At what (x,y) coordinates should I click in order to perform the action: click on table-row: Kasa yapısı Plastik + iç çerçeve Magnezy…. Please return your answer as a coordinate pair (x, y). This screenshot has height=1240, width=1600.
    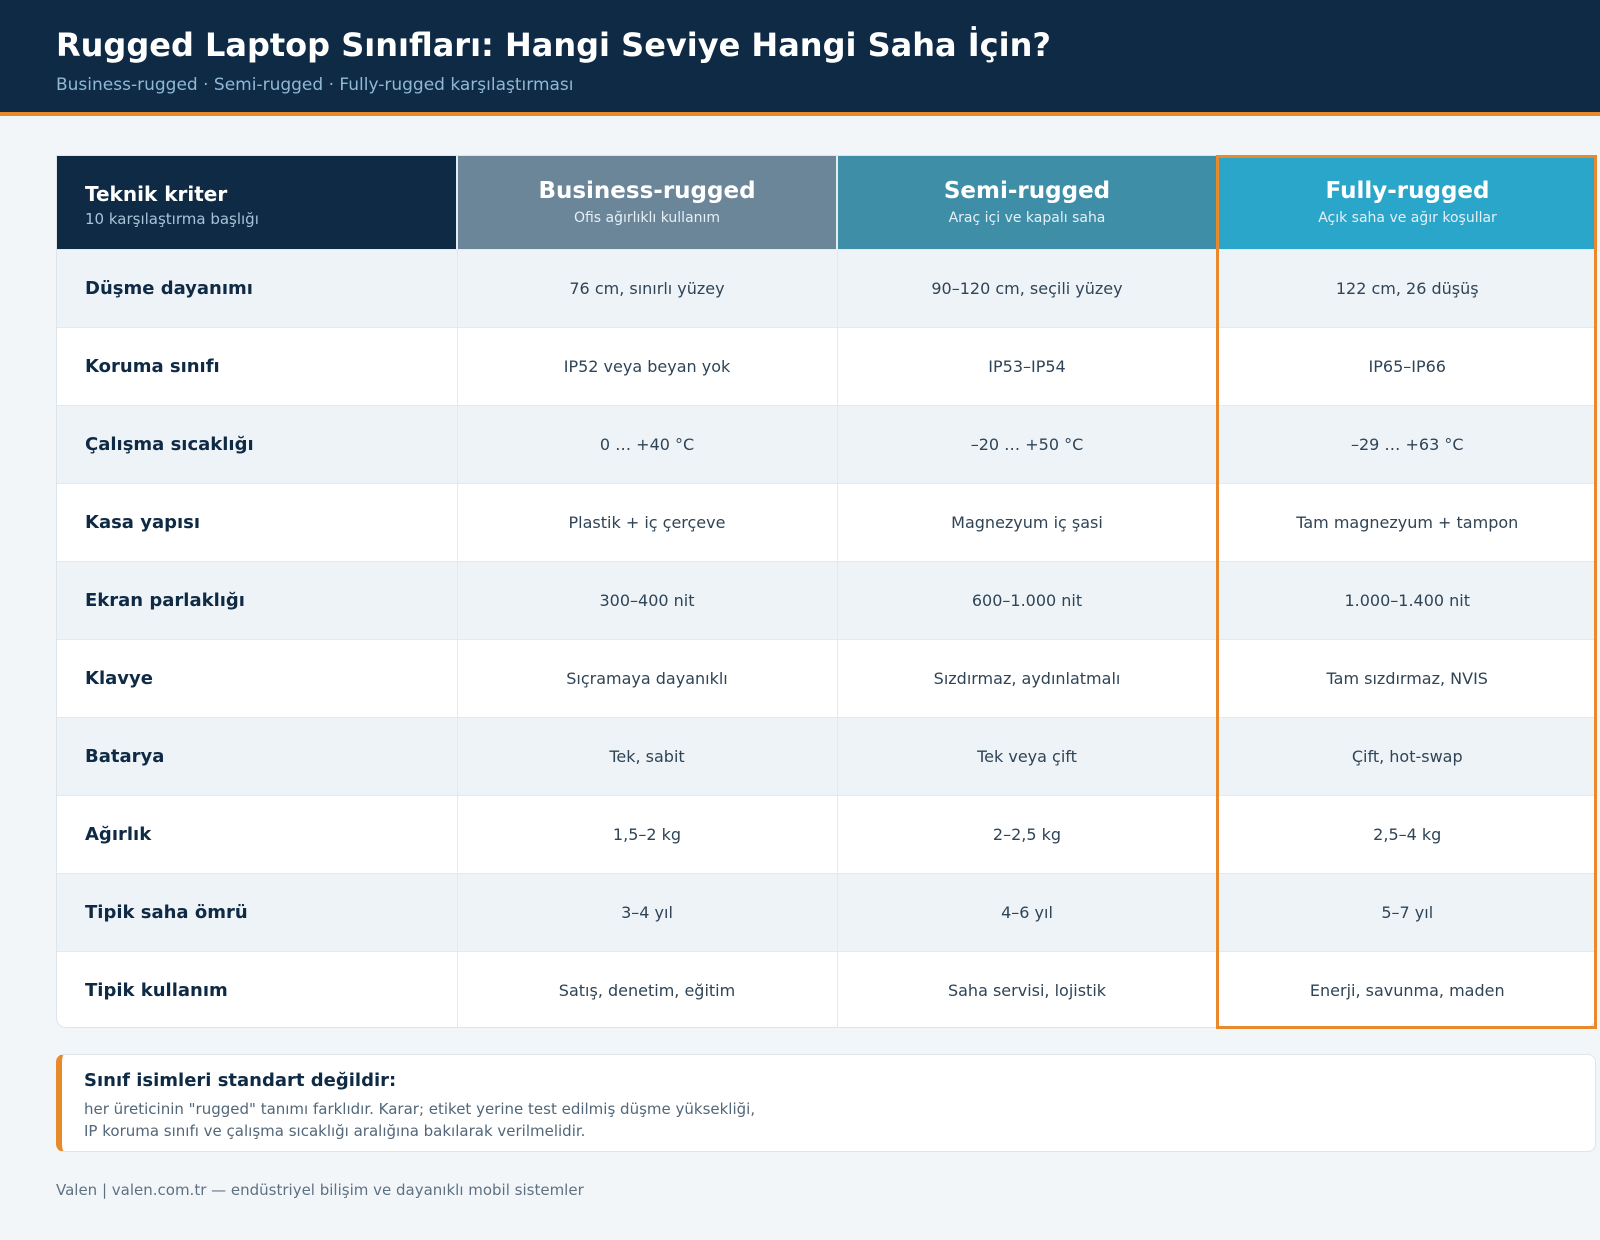
    Looking at the image, I should click on (826, 521).